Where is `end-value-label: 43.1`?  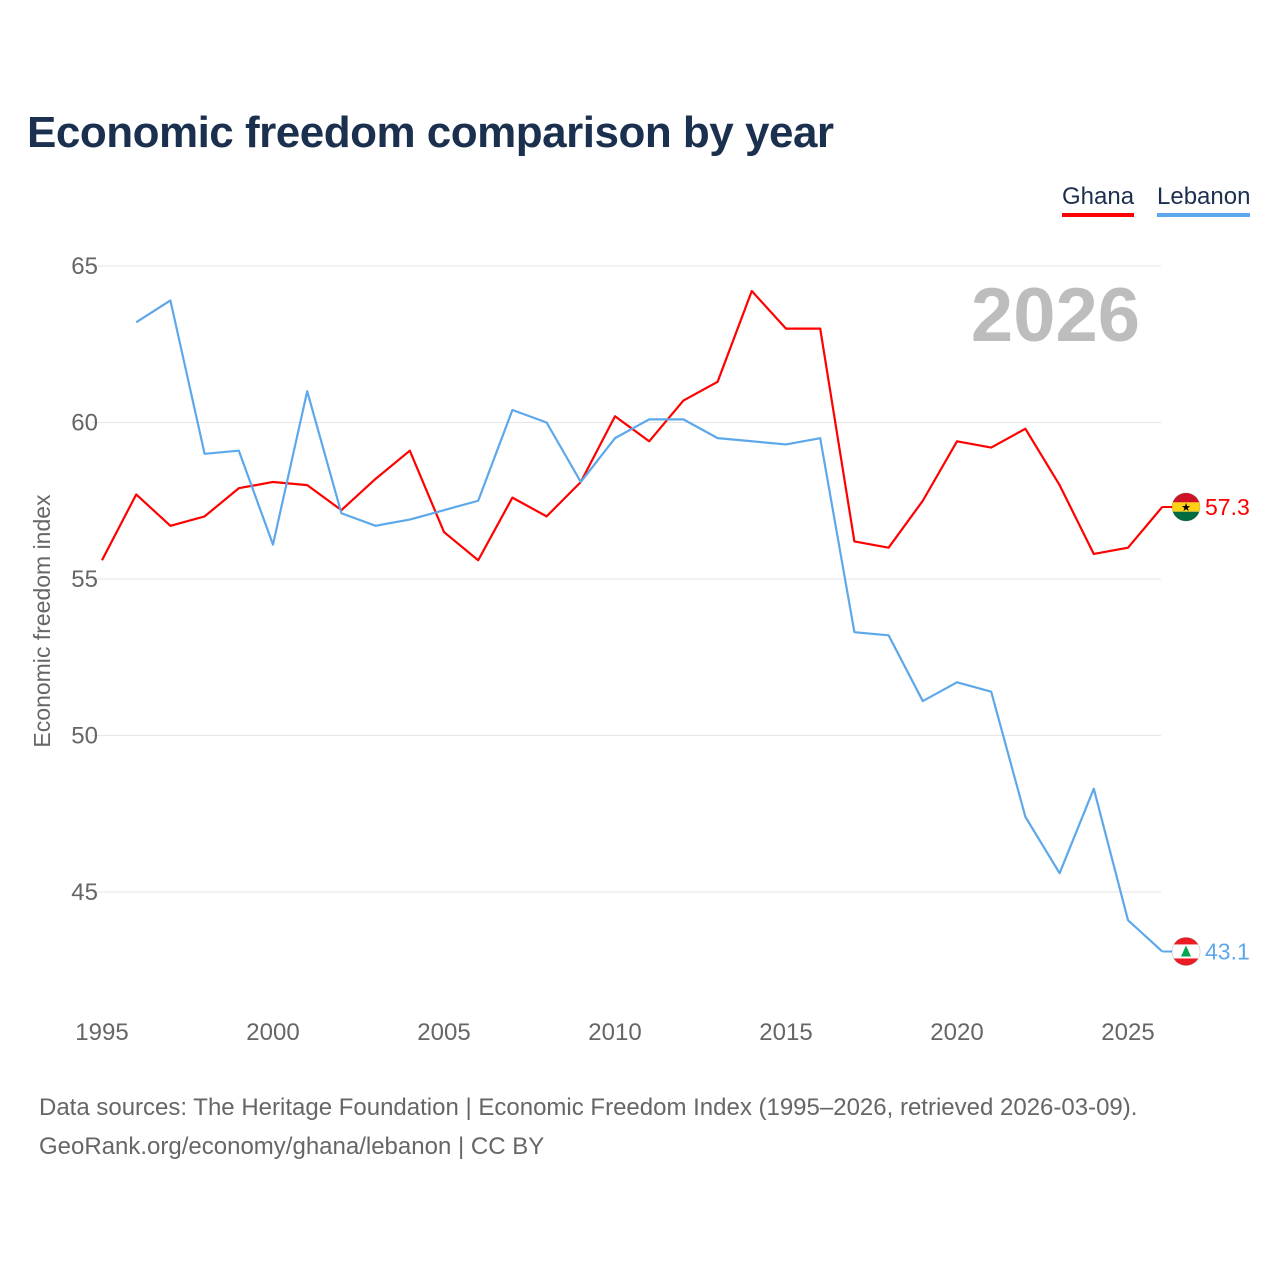
end-value-label: 43.1 is located at coordinates (1227, 951).